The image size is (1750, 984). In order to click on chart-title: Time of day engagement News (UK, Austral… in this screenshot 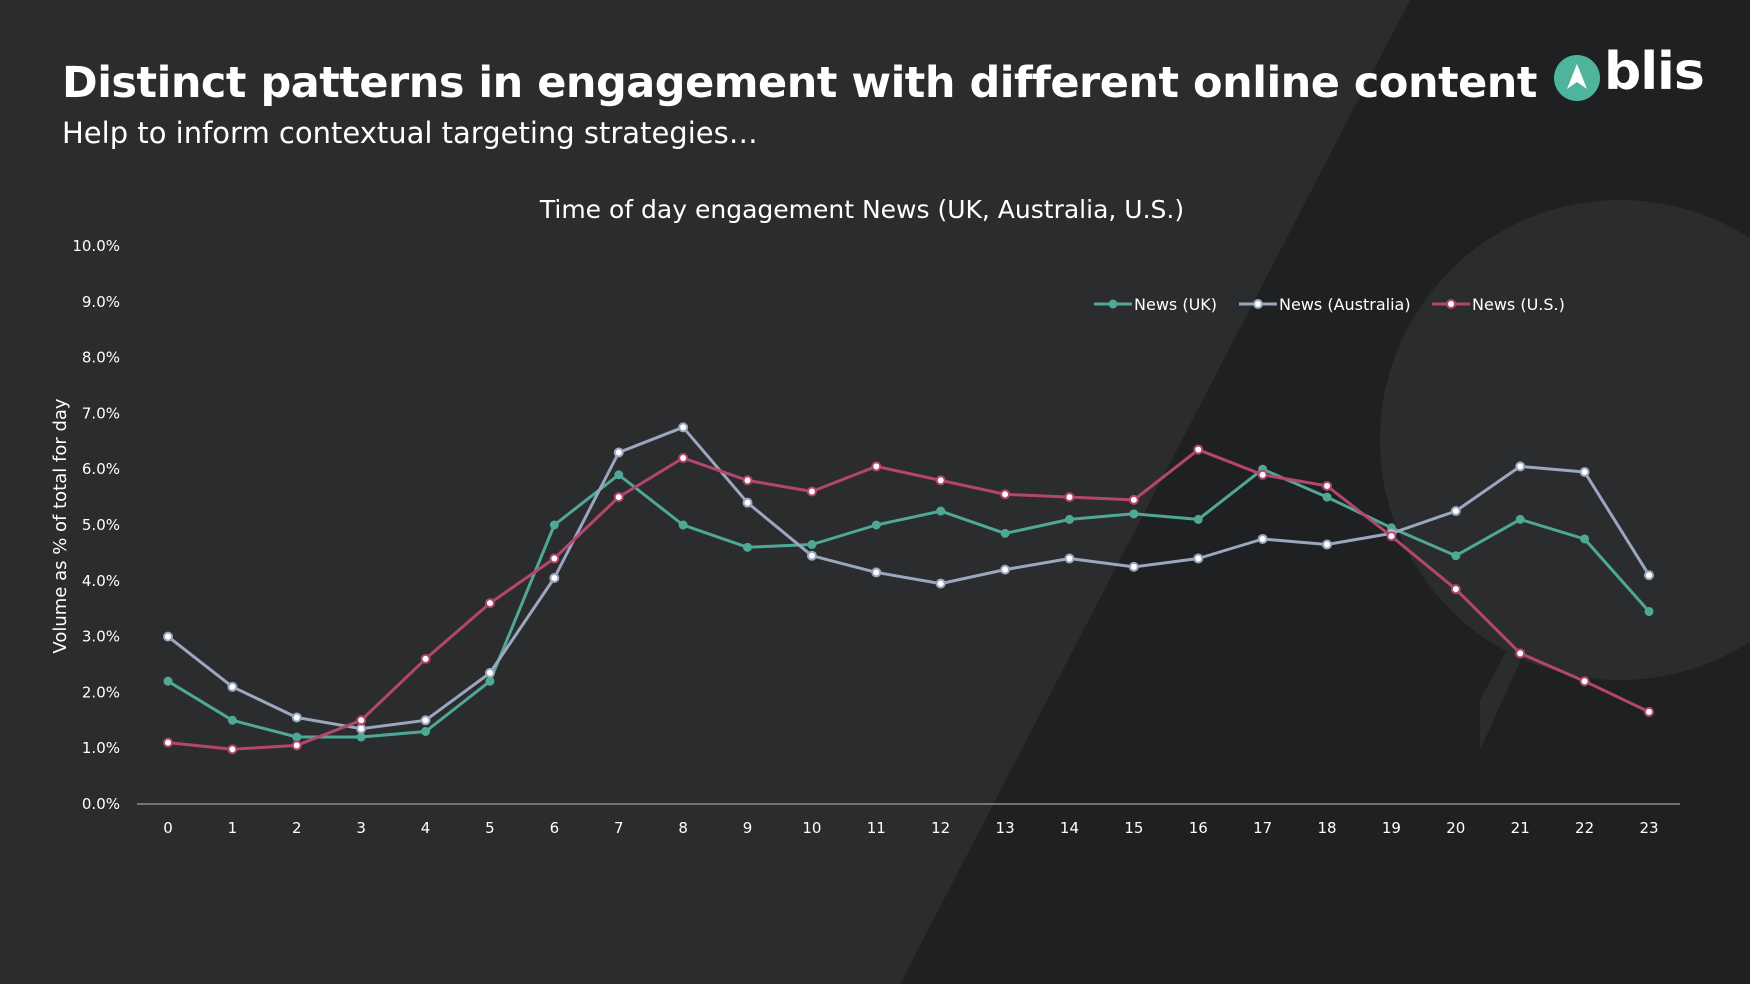, I will do `click(861, 209)`.